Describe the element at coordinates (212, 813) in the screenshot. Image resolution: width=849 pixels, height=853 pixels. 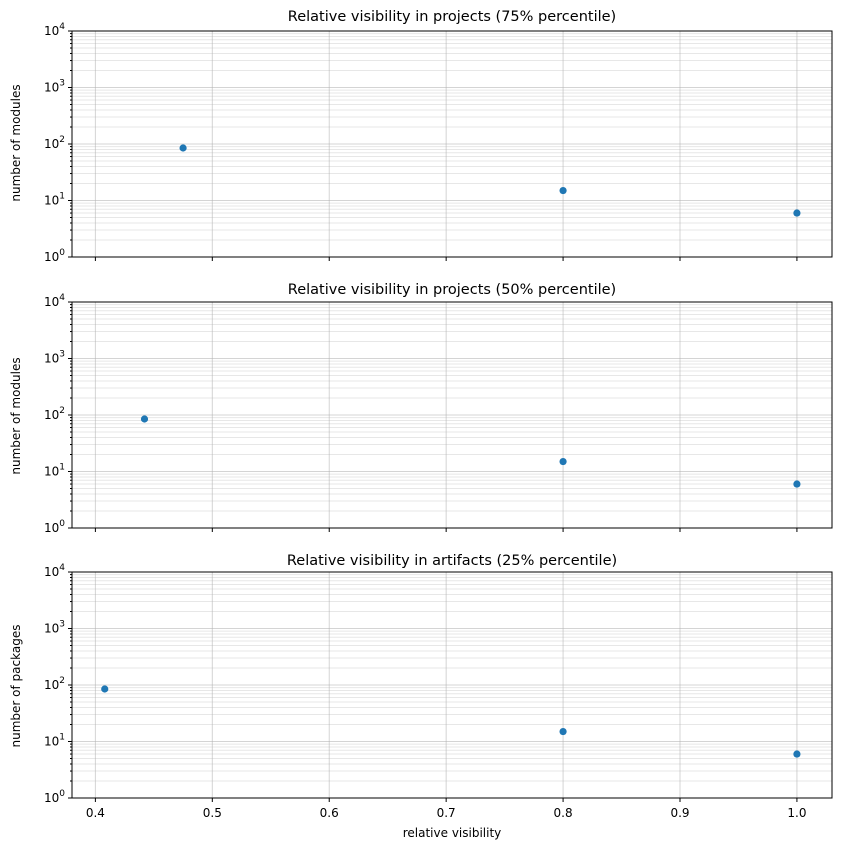
I see `x-tick-label: 0.5` at that location.